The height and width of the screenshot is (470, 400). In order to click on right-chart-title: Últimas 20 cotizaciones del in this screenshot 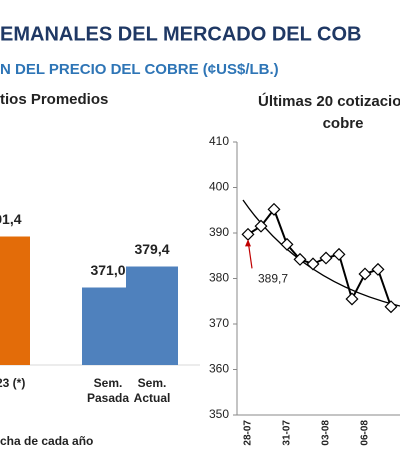, I will do `click(329, 101)`.